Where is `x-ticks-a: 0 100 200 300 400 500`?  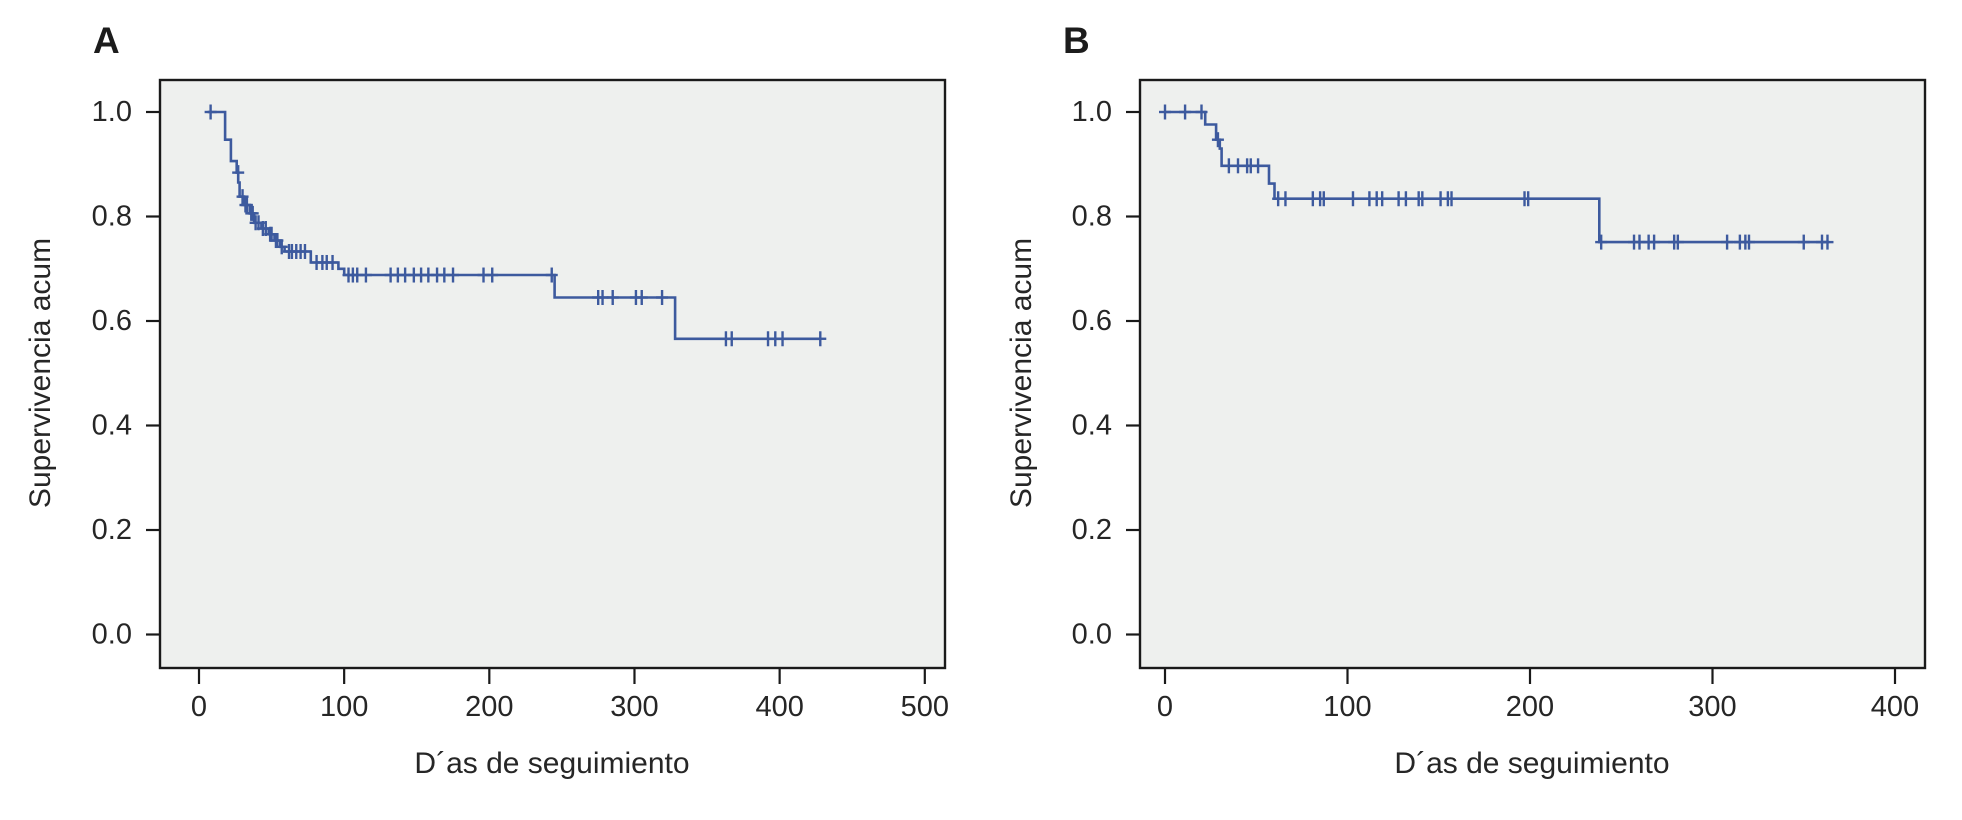
x-ticks-a: 0 100 200 300 400 500 is located at coordinates (570, 695).